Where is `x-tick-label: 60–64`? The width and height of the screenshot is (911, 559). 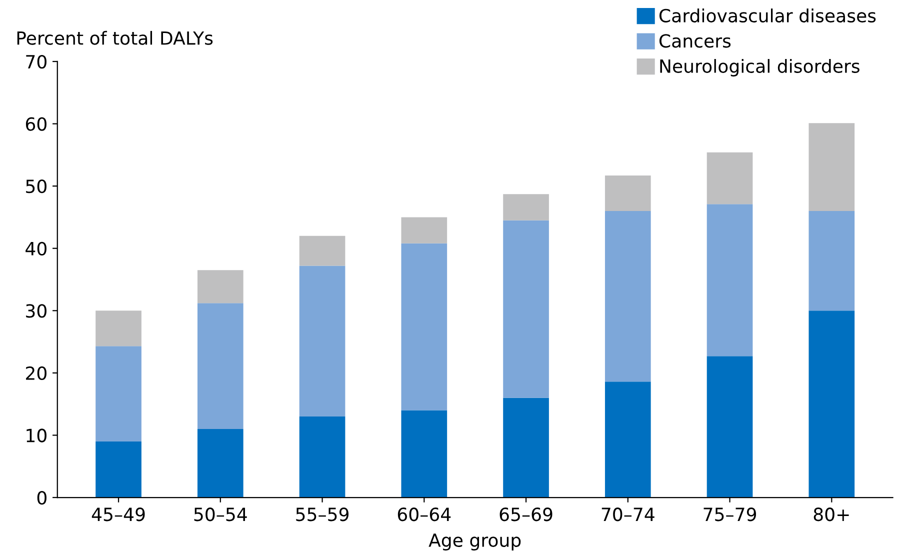
x-tick-label: 60–64 is located at coordinates (424, 515).